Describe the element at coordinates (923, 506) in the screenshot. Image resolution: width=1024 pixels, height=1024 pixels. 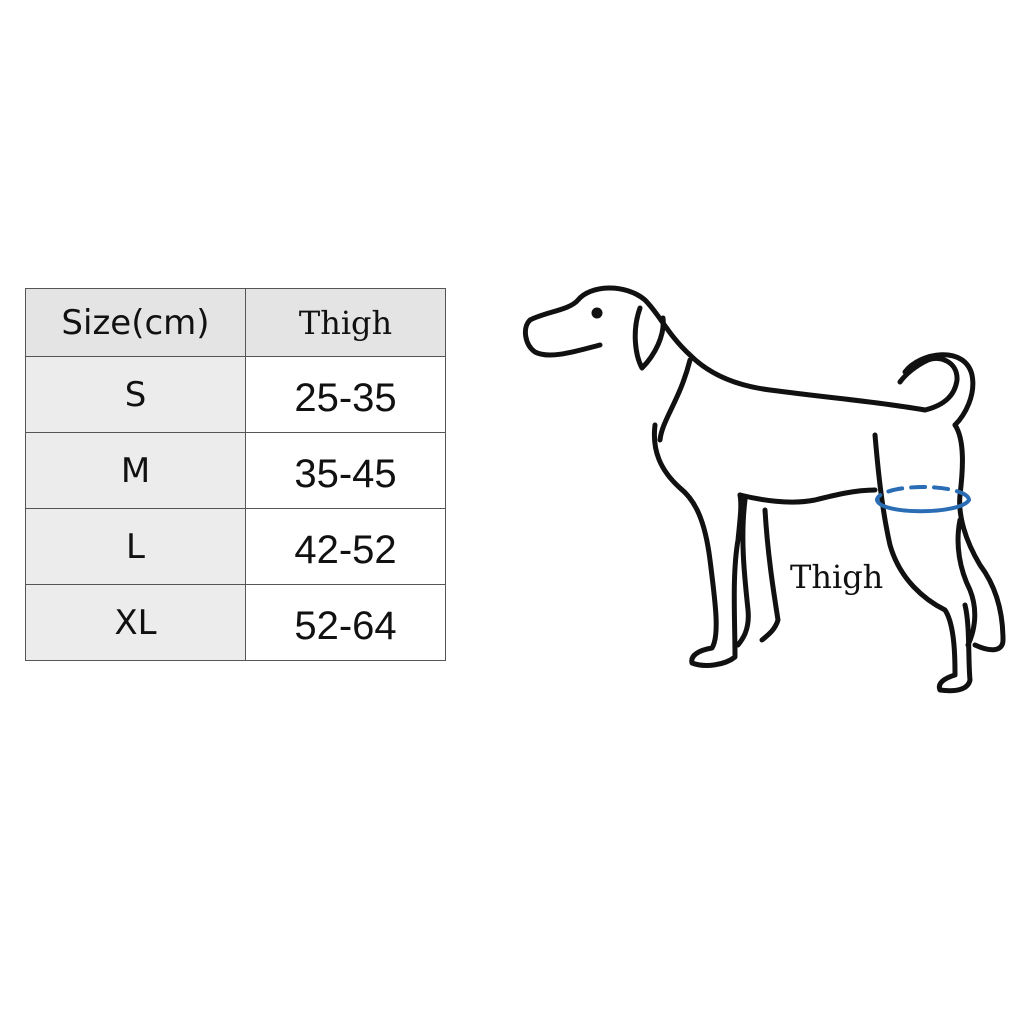
I see `thigh-measure-ring-front` at that location.